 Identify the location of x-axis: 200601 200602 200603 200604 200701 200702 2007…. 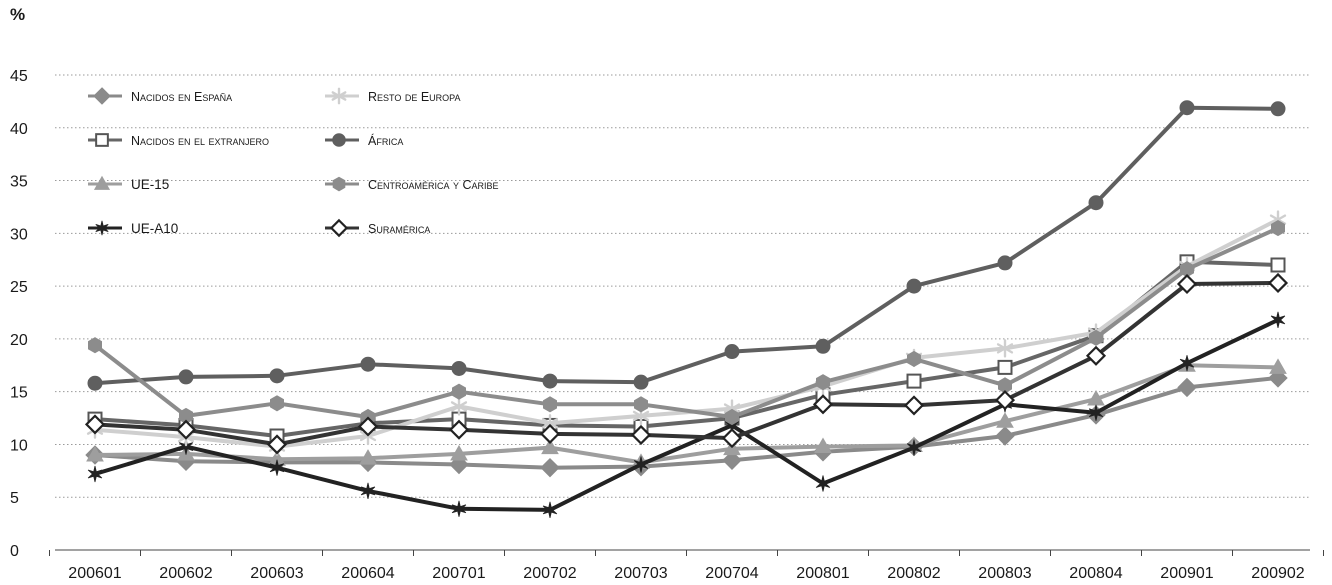
(686, 566).